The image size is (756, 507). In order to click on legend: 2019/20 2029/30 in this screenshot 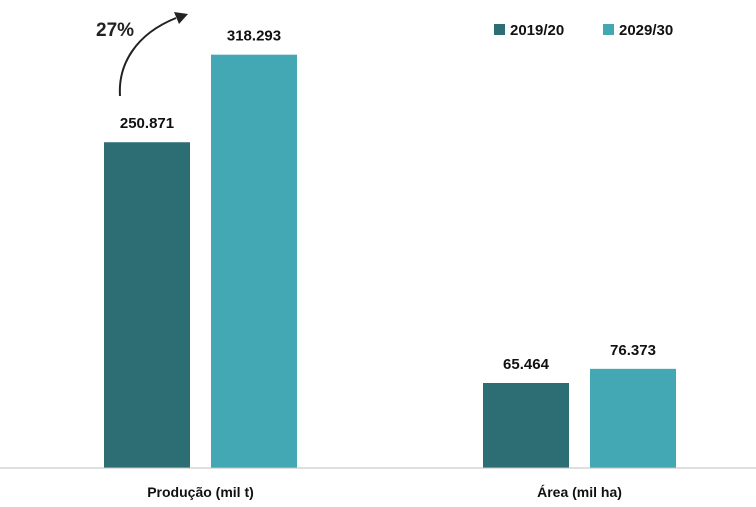, I will do `click(583, 30)`.